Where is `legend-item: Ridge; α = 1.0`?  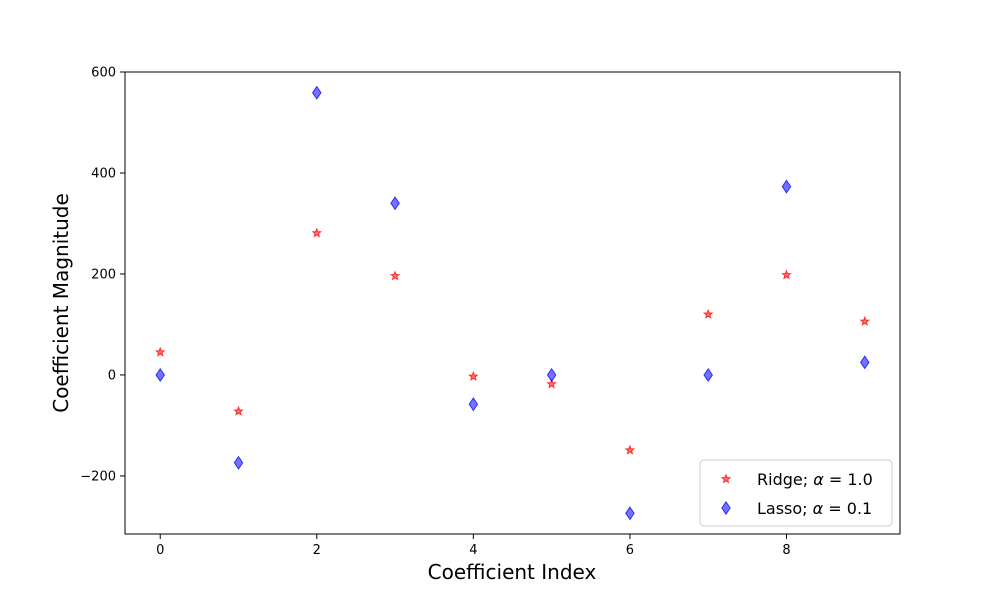
legend-item: Ridge; α = 1.0 is located at coordinates (796, 479).